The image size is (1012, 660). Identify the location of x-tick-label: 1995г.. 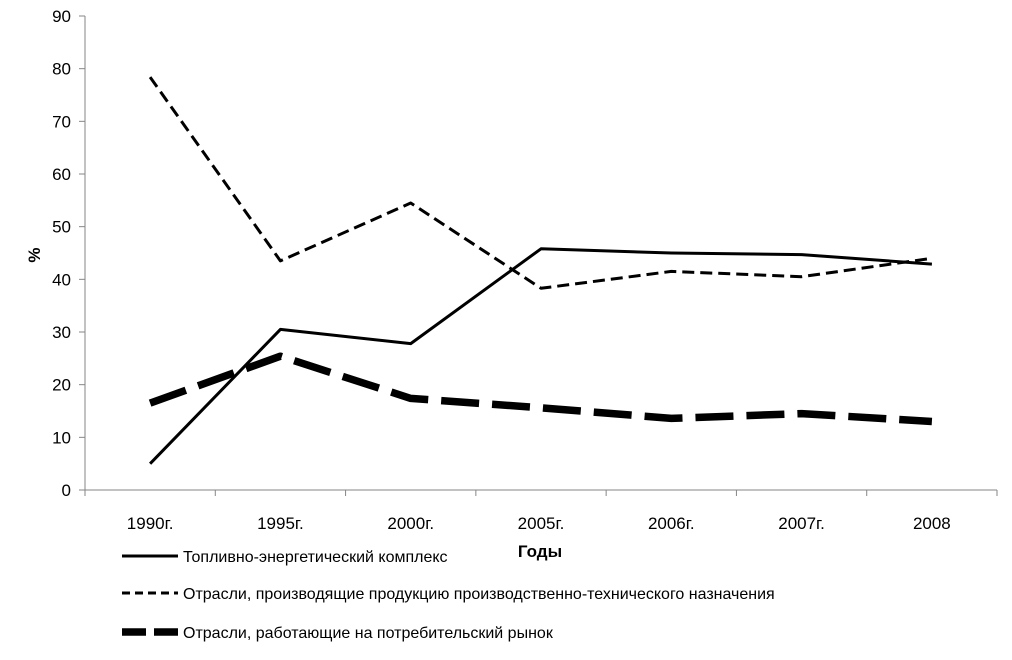
(280, 523).